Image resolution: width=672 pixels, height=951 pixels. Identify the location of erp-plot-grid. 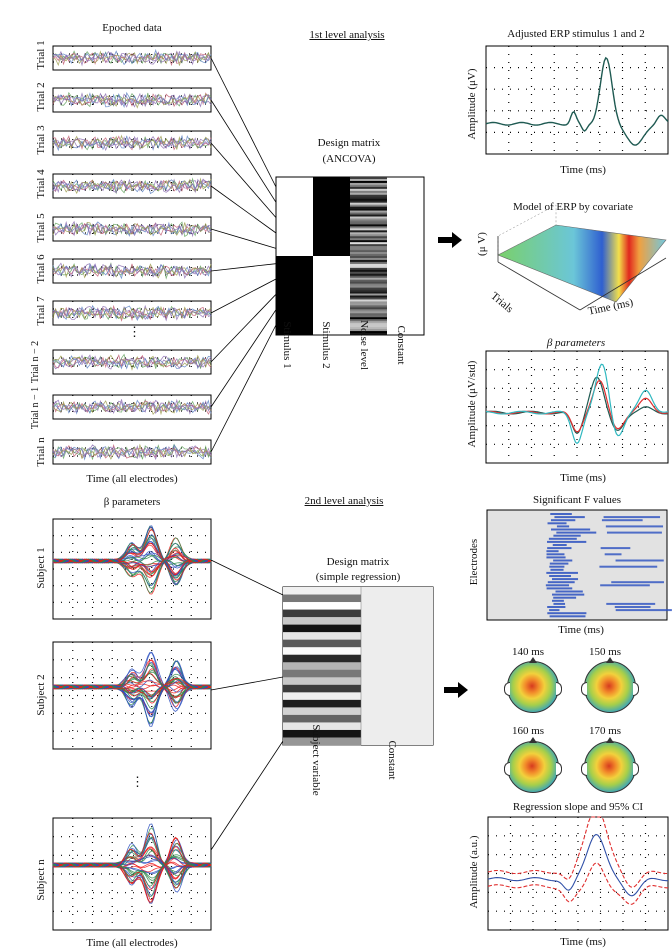
(577, 100).